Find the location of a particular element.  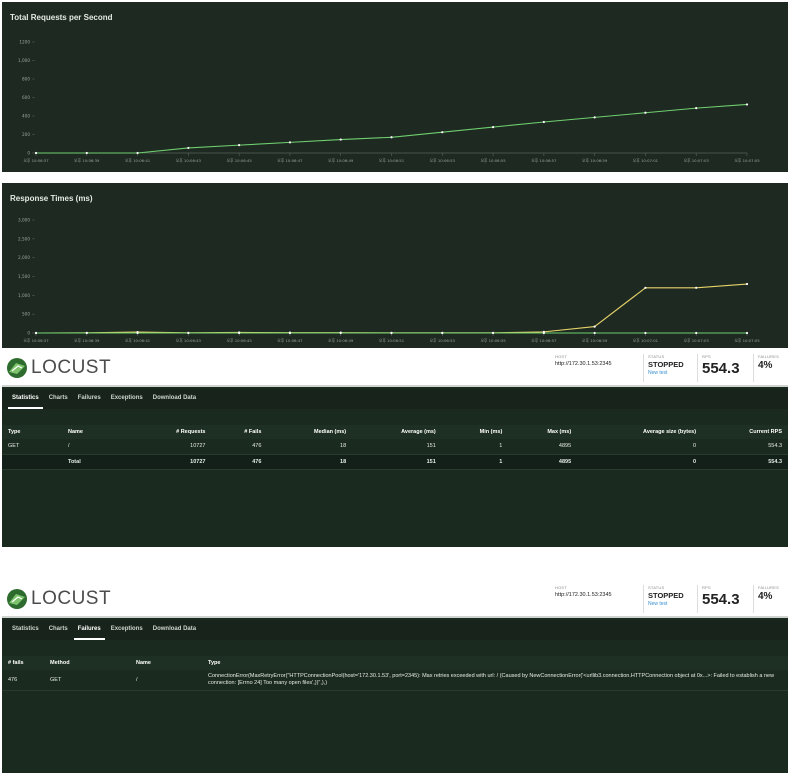

x-tick-label: 오후 10:06:57 is located at coordinates (544, 340).